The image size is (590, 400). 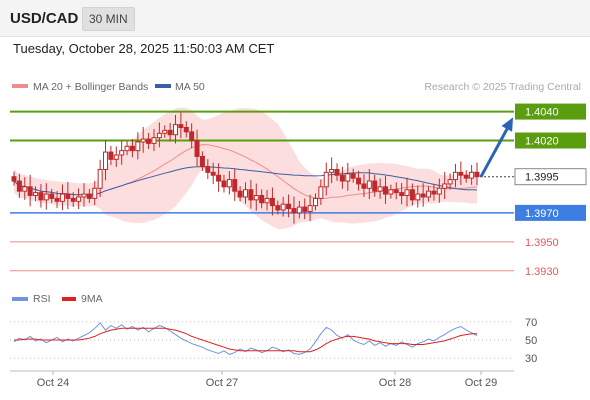 What do you see at coordinates (531, 359) in the screenshot?
I see `rsi-axis-label: 30` at bounding box center [531, 359].